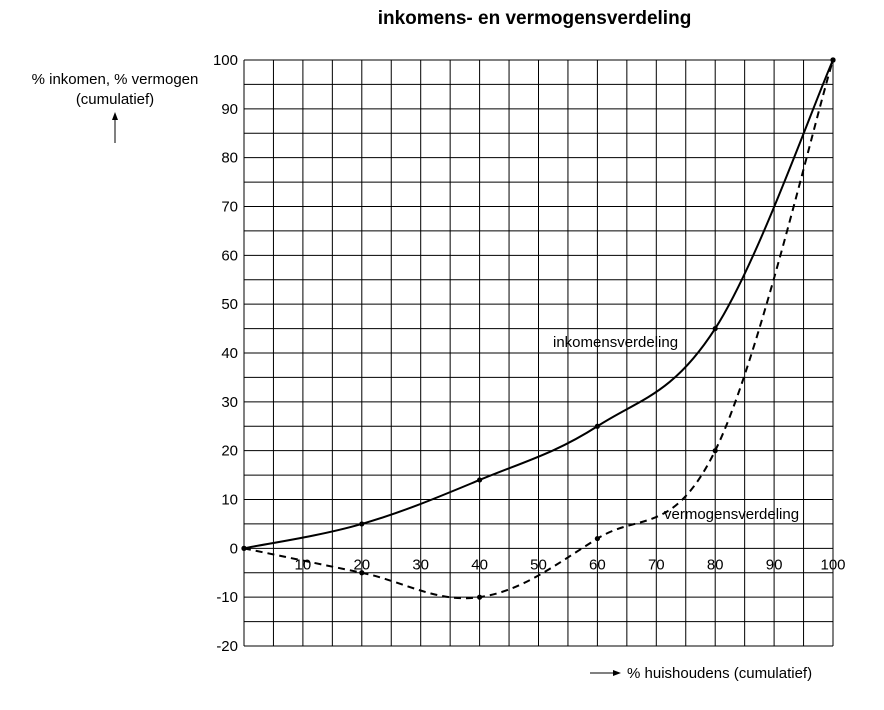 Image resolution: width=884 pixels, height=710 pixels. Describe the element at coordinates (229, 207) in the screenshot. I see `y-tick-label: 70` at that location.